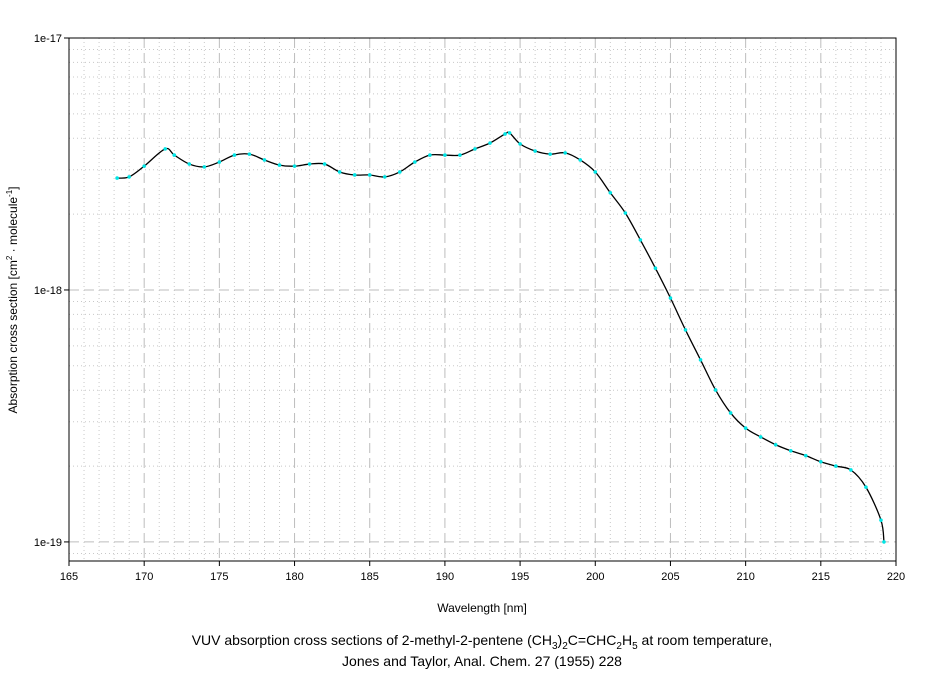  Describe the element at coordinates (445, 577) in the screenshot. I see `x-tick-label: 190` at that location.